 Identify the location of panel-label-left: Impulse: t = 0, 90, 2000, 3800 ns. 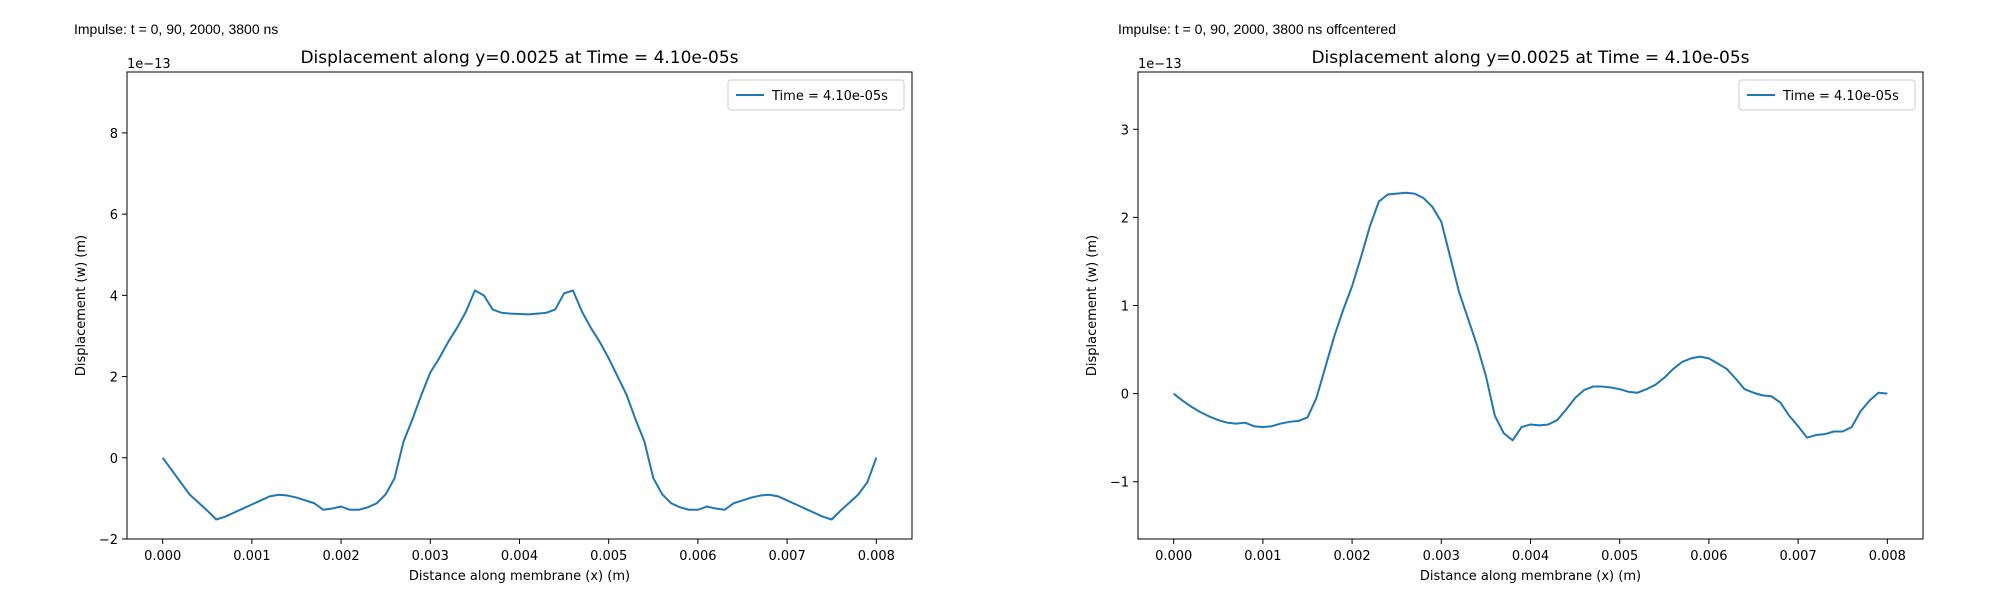
(176, 29).